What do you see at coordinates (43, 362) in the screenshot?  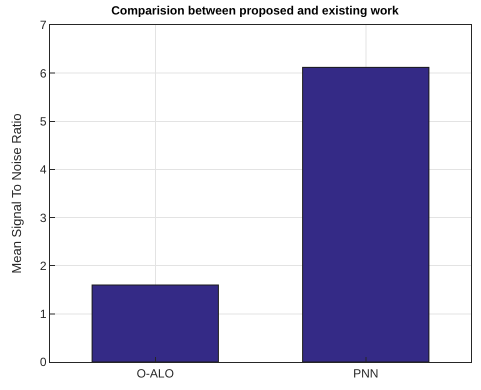 I see `y-tick-label: 0` at bounding box center [43, 362].